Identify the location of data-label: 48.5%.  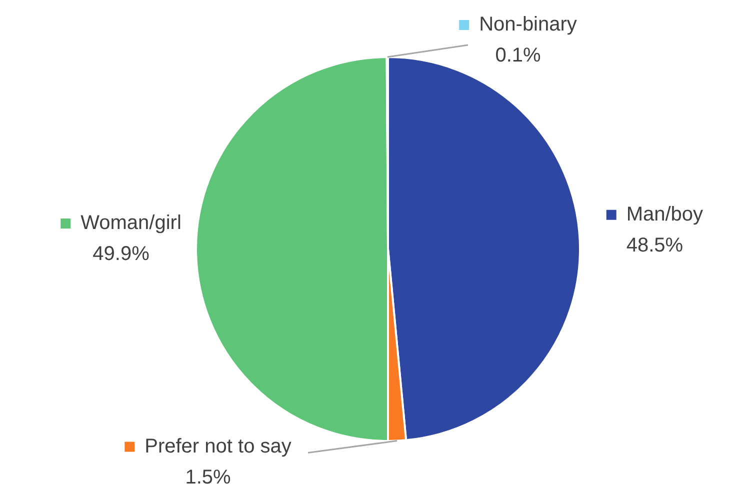
(655, 245).